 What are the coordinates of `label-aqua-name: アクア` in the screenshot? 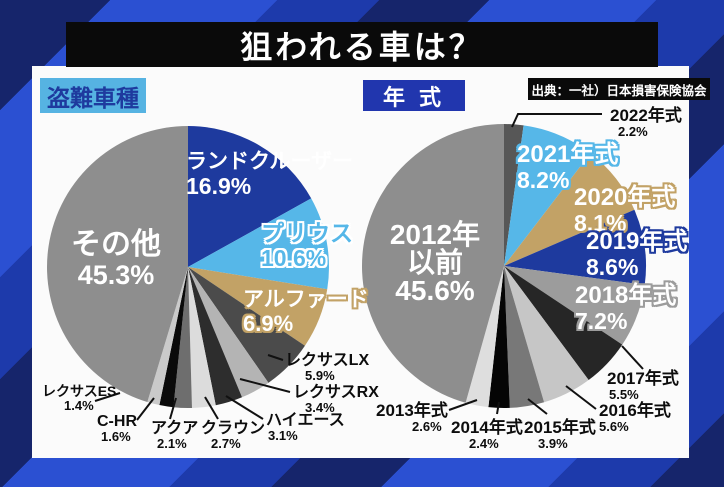 It's located at (175, 428).